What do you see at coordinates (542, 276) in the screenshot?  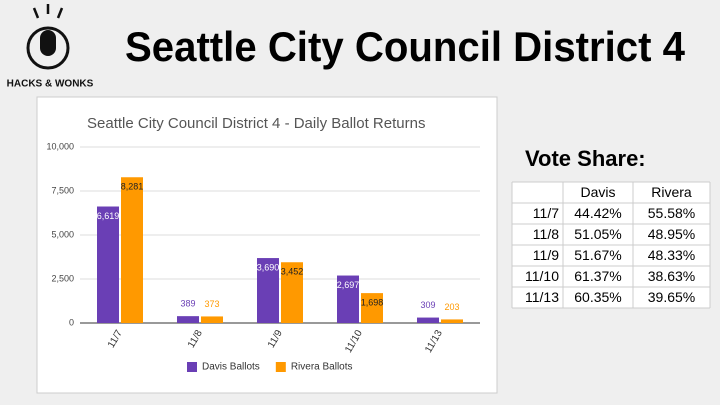 I see `table-cell: 11/10` at bounding box center [542, 276].